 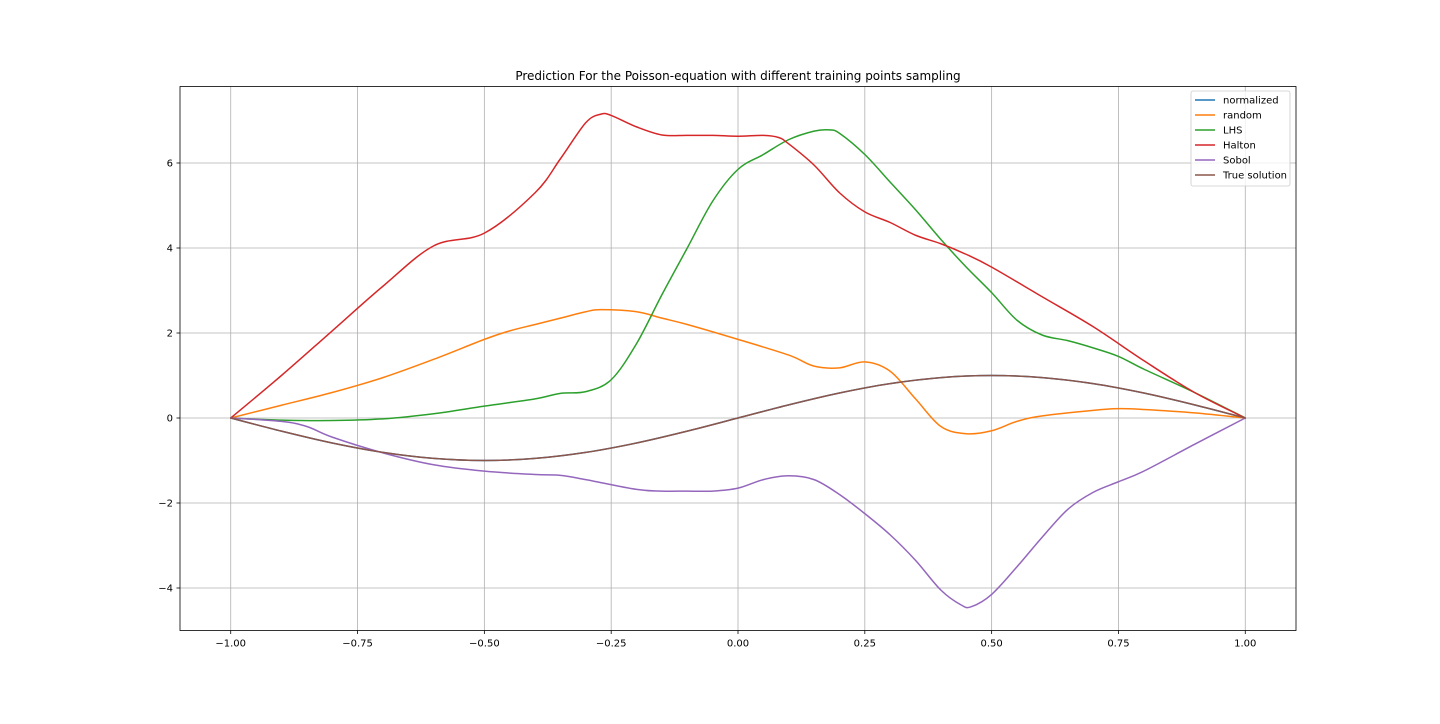 I want to click on x-axis: −1.00 −0.75 −0.50 −0.25 0.00 0.25 0.50 0.75 1.00, so click(x=735, y=640).